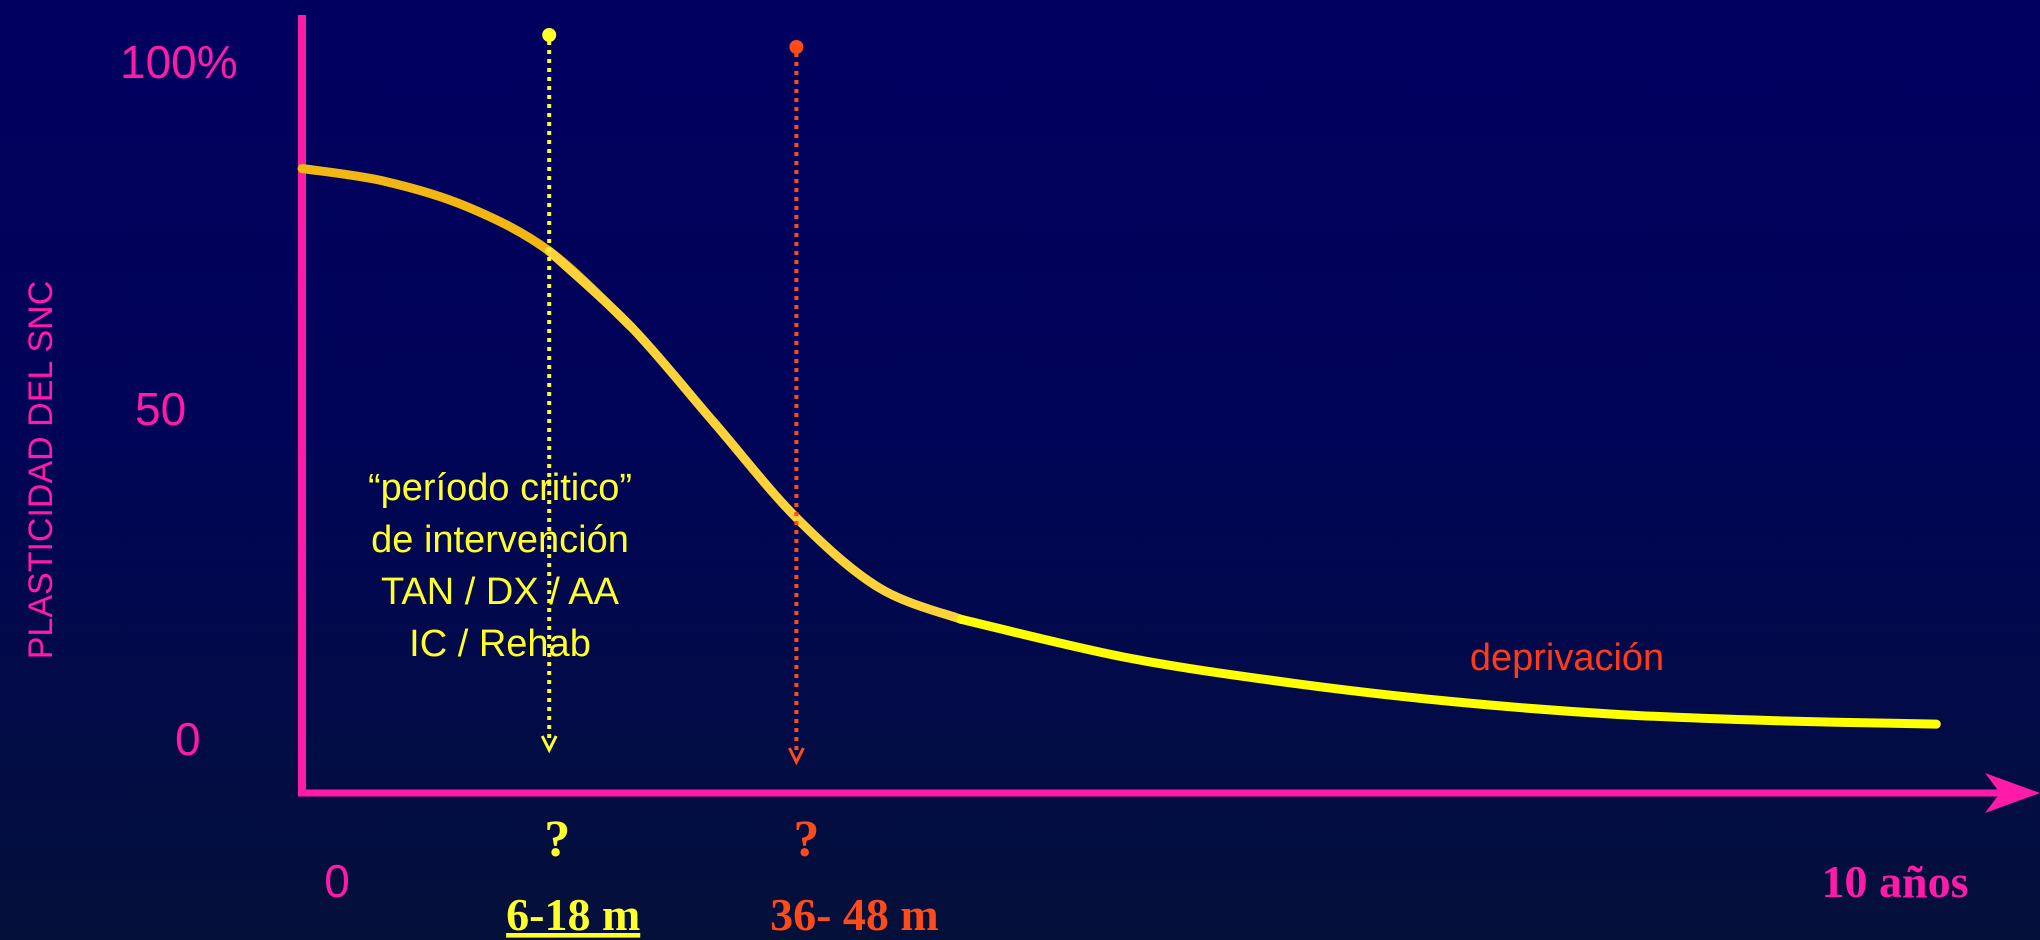 The image size is (2040, 940). Describe the element at coordinates (160, 409) in the screenshot. I see `y-tick-50: 50` at that location.